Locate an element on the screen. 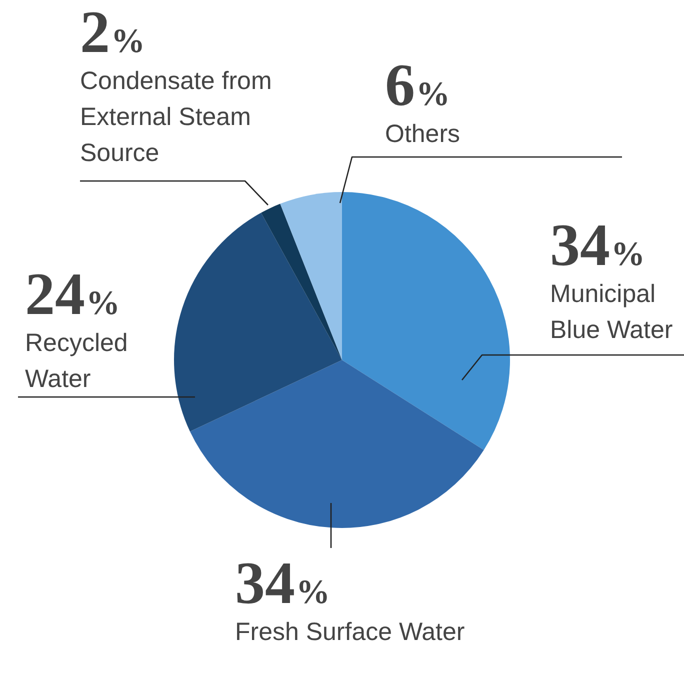  slice-label: Others is located at coordinates (422, 134).